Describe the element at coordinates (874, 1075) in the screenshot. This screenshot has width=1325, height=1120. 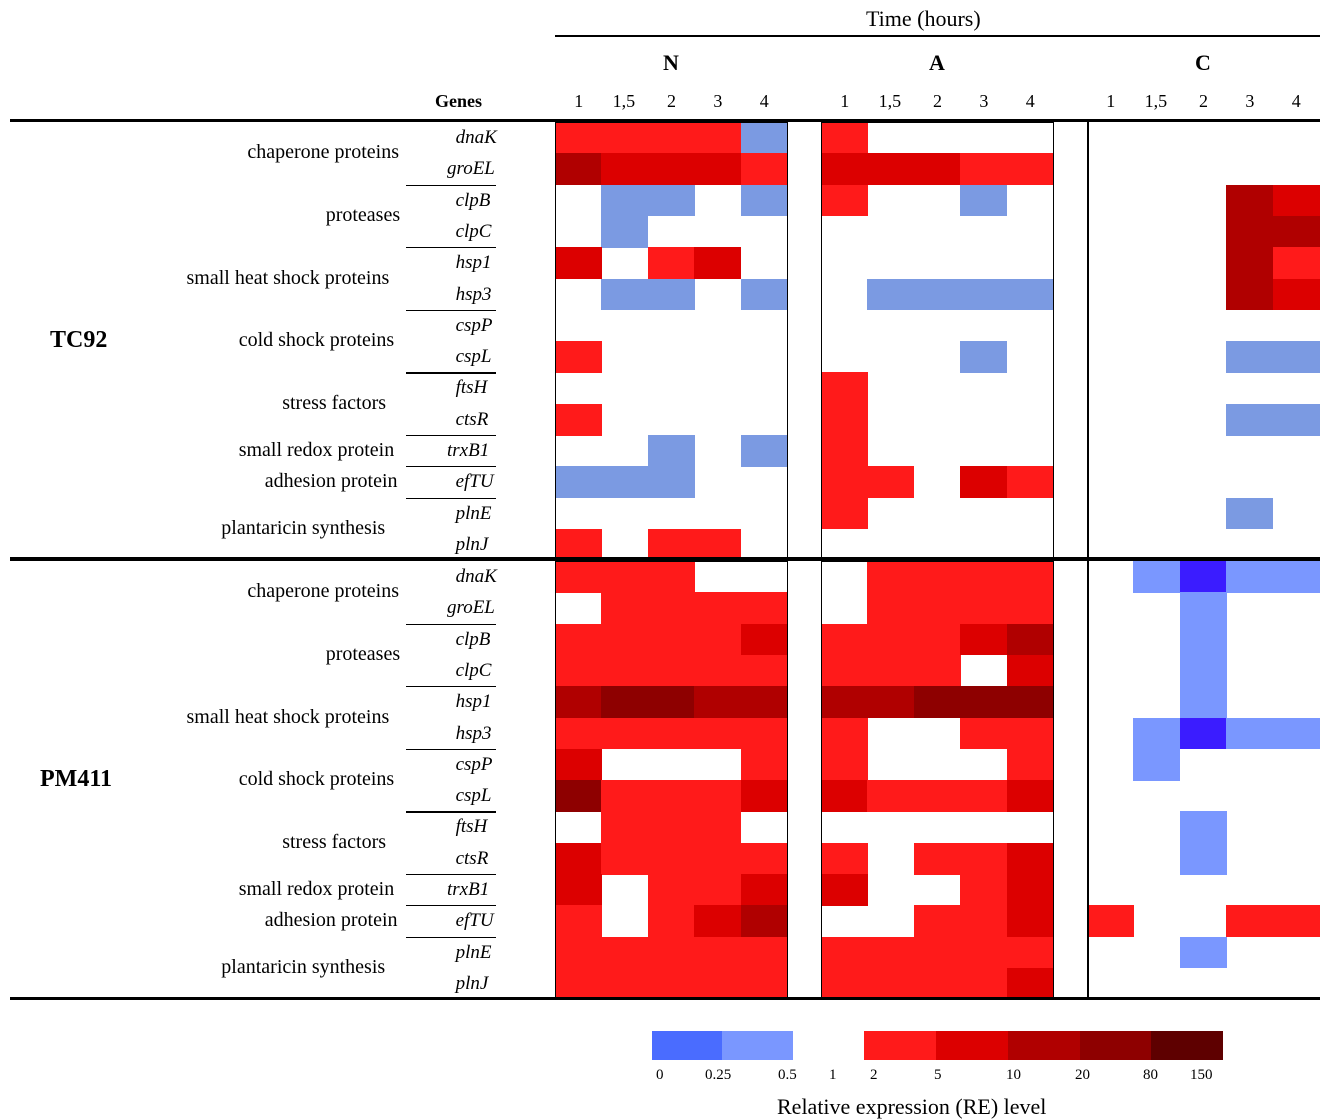
I see `legend-tick: 2` at that location.